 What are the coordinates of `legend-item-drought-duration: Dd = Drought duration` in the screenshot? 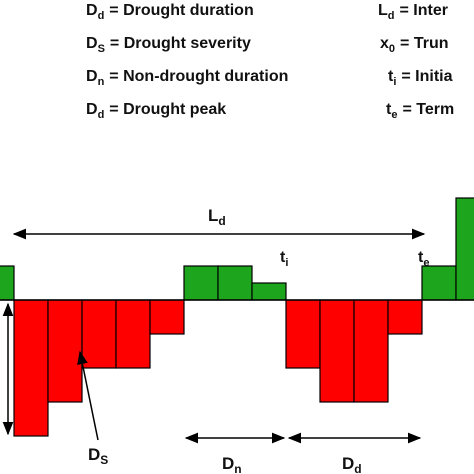 It's located at (170, 12).